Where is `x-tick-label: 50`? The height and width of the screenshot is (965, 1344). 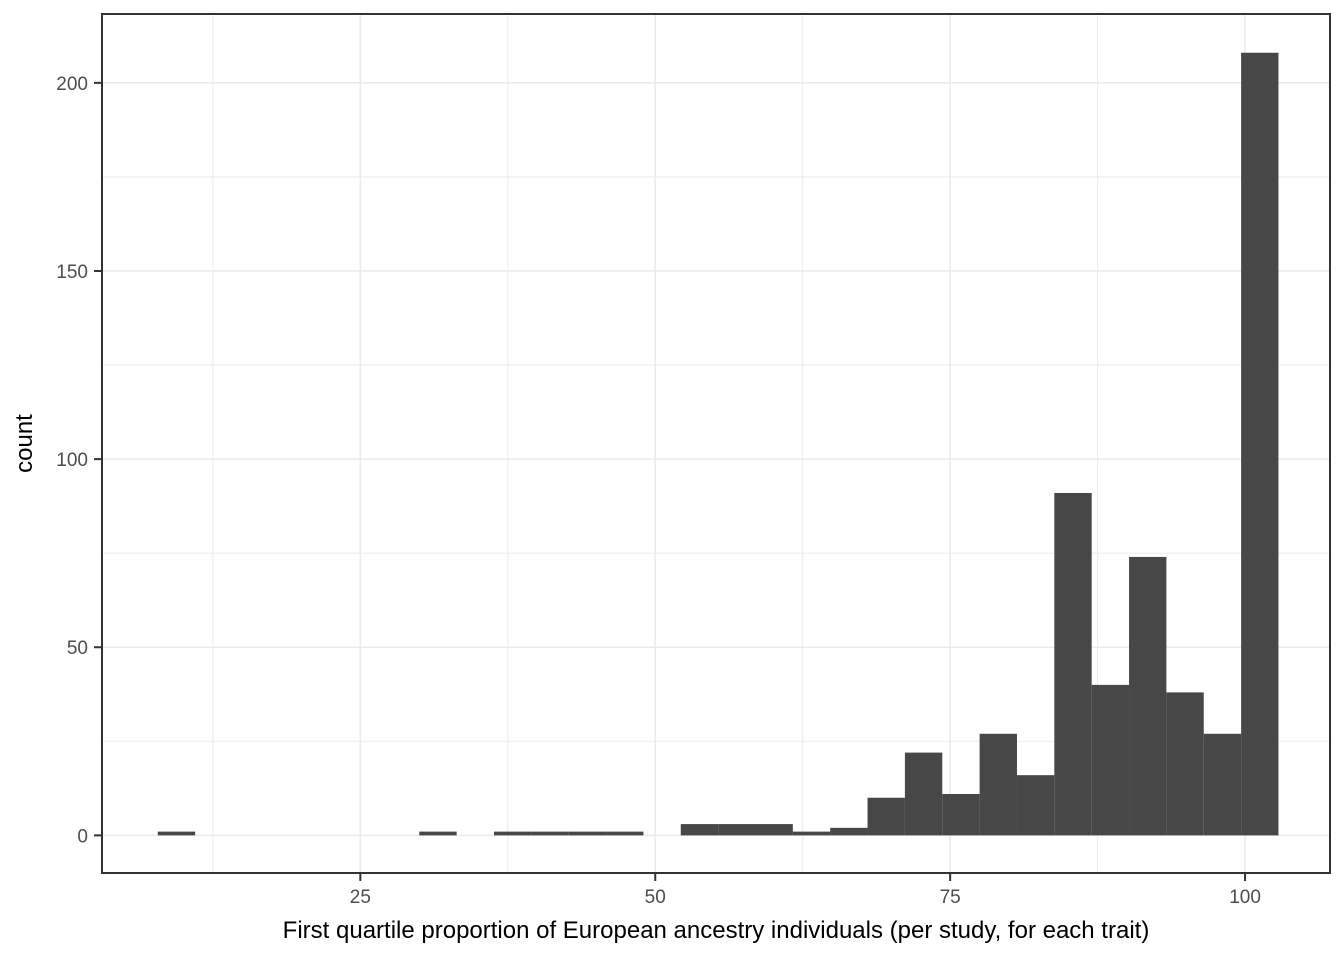
x-tick-label: 50 is located at coordinates (655, 897).